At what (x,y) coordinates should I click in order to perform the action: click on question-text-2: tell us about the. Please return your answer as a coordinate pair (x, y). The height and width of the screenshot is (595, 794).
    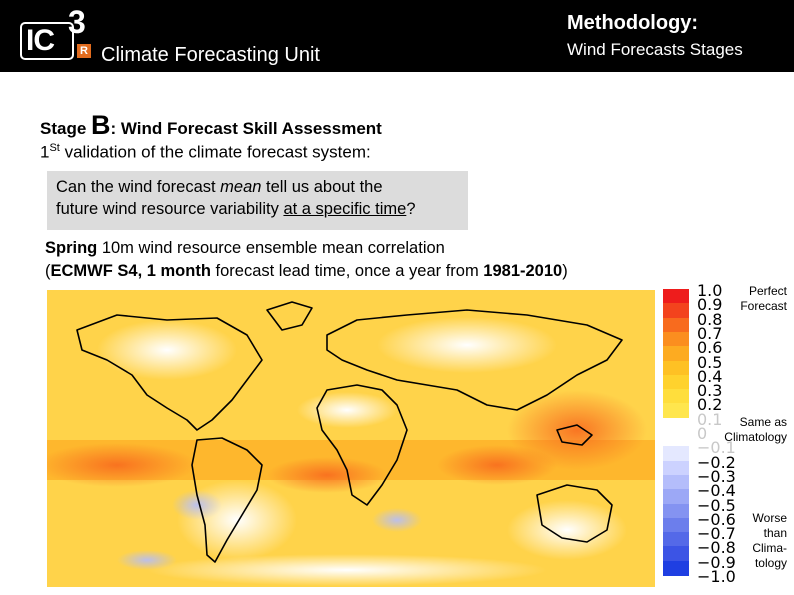
    Looking at the image, I should click on (322, 187).